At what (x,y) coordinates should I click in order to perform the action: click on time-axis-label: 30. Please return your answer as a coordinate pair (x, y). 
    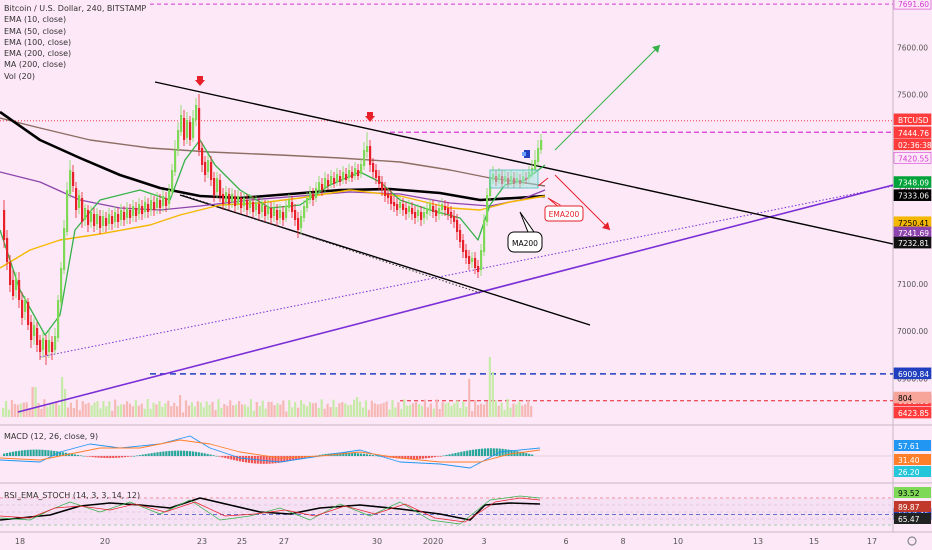
    Looking at the image, I should click on (377, 541).